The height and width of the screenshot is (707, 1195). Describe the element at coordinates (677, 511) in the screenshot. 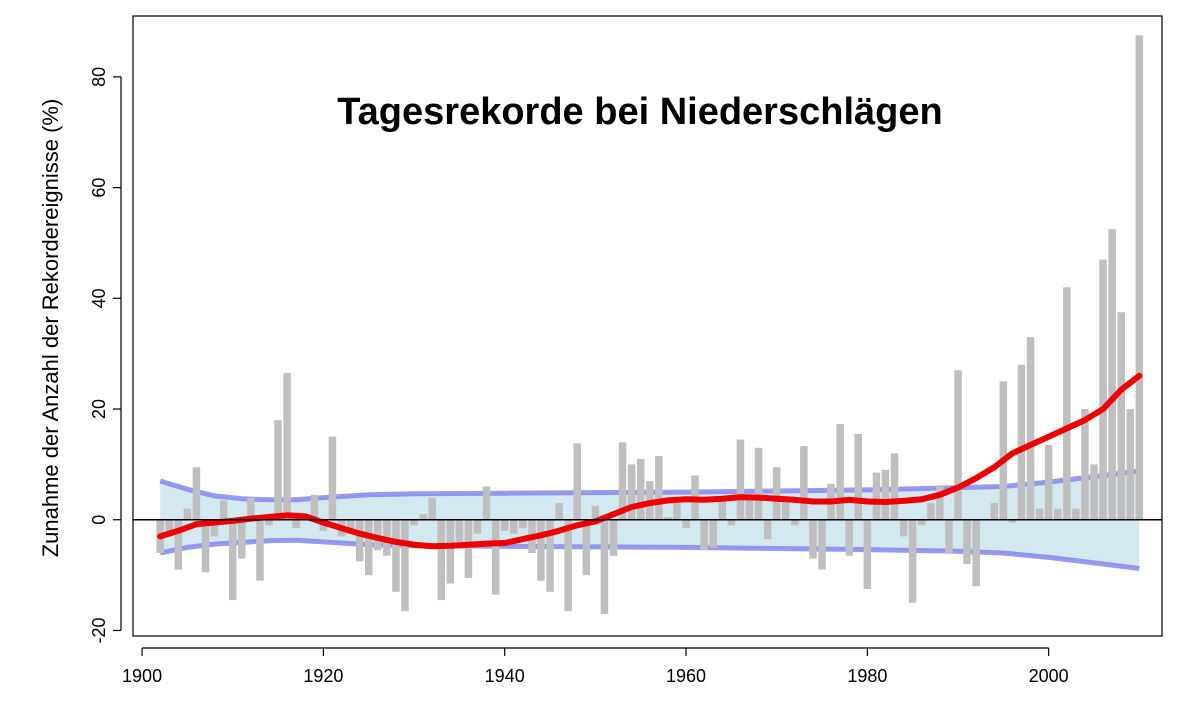

I see `bar-1959` at that location.